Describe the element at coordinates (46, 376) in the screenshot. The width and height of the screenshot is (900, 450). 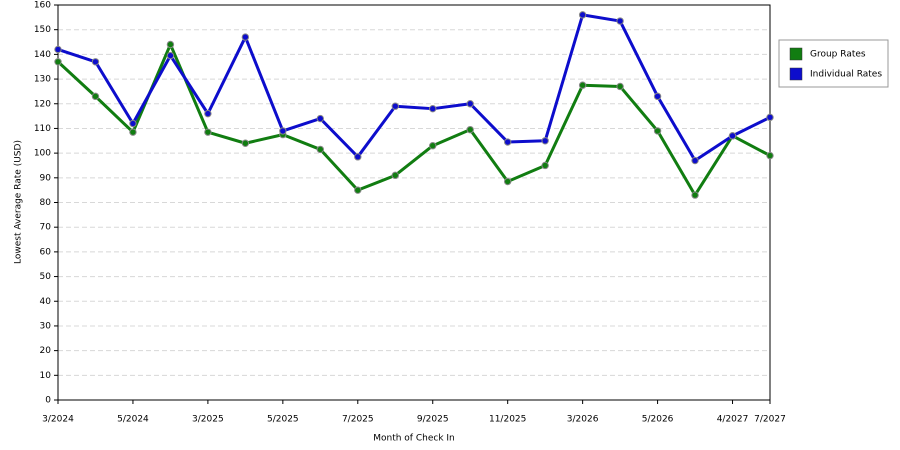
I see `y-tick-label: 10` at that location.